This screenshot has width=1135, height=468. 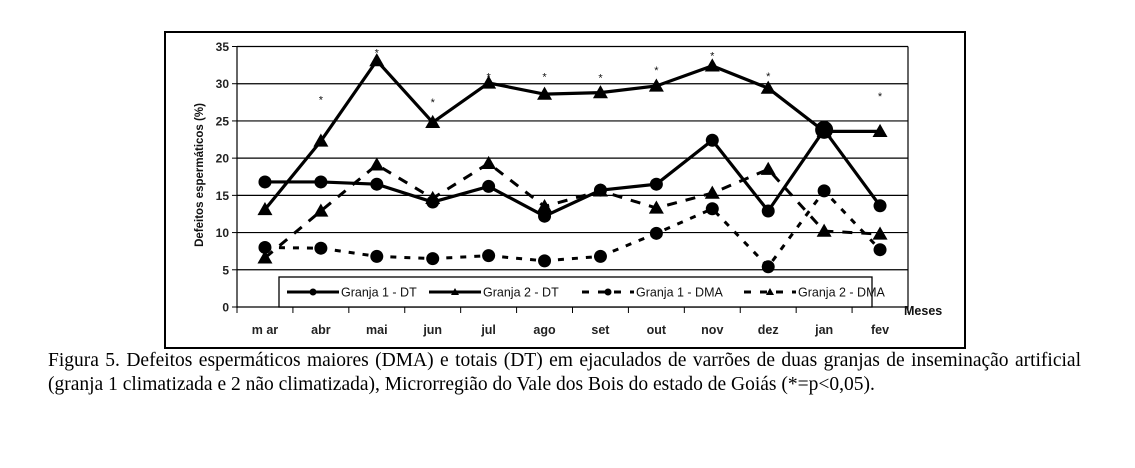 I want to click on y-tick-label: 0, so click(x=225, y=308).